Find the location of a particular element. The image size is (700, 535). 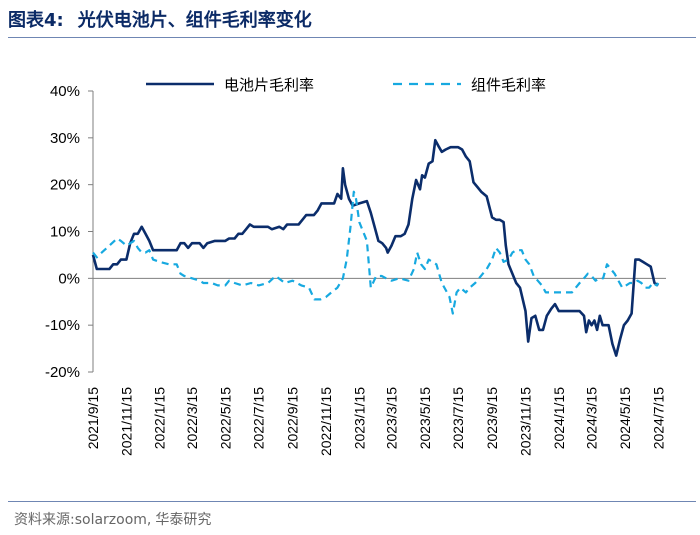

x-tick-label: 2023/7/15 is located at coordinates (458, 418).